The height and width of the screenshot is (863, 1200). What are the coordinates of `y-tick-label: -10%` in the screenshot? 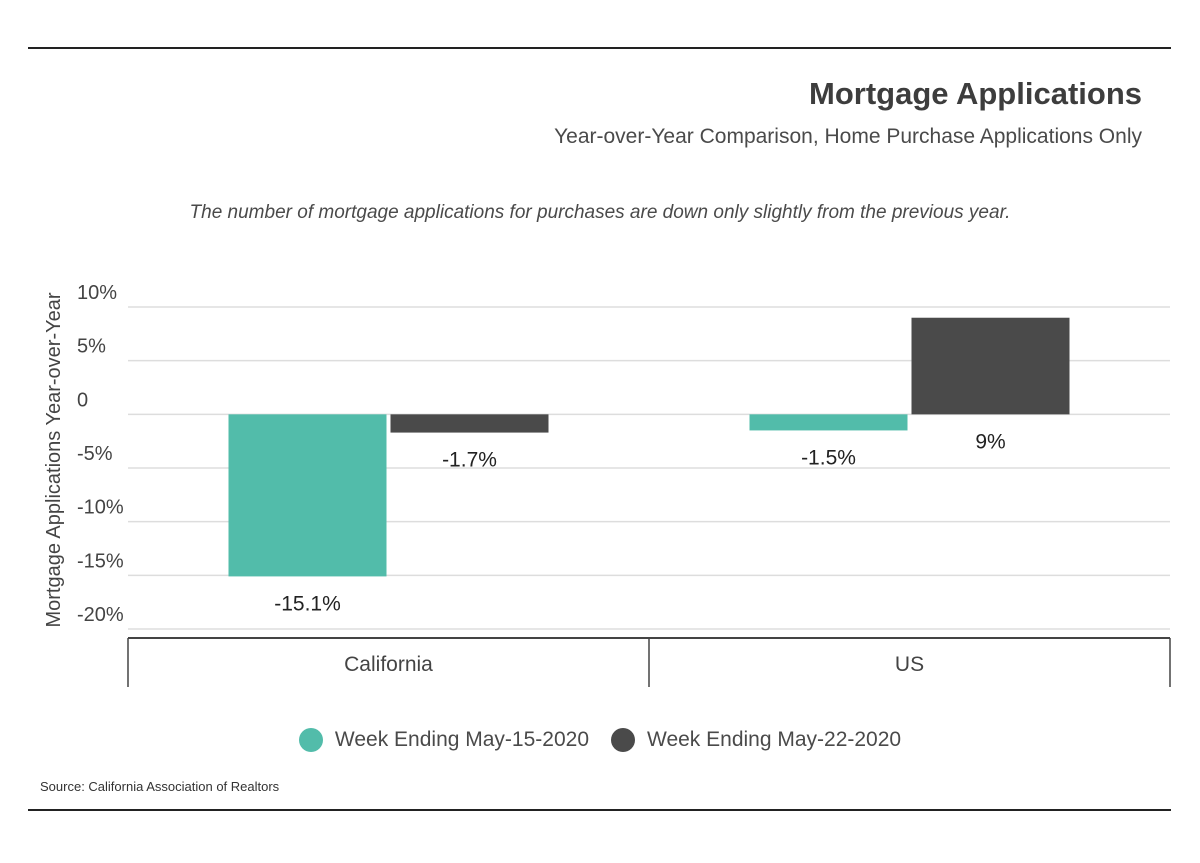 It's located at (100, 508).